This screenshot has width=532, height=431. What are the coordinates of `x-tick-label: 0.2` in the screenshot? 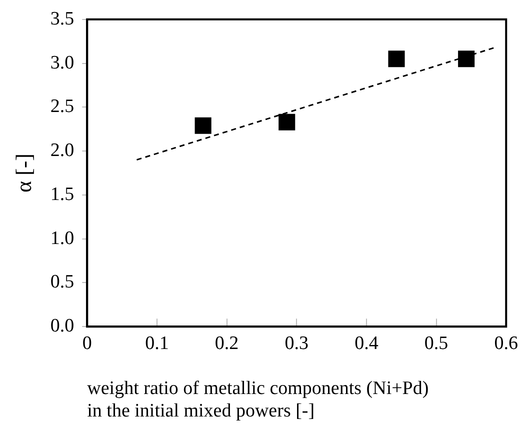 It's located at (226, 343).